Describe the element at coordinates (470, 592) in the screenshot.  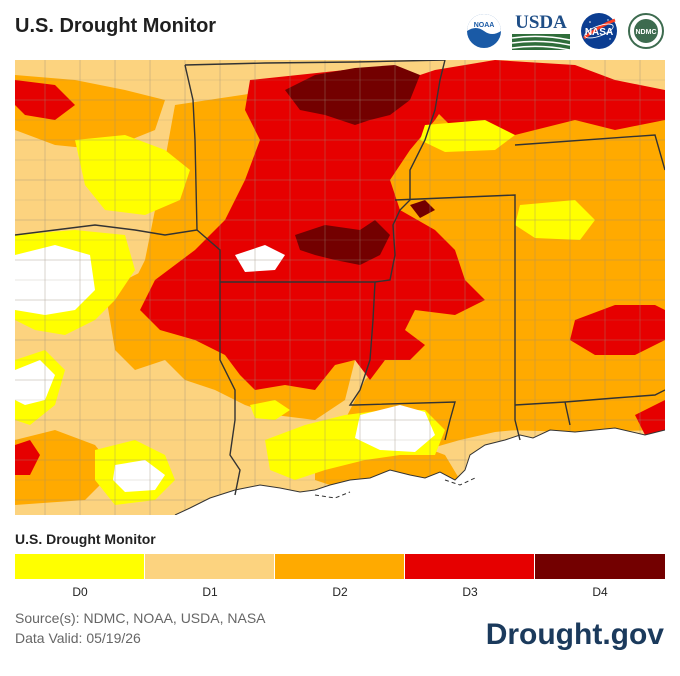
I see `legend-label-d3: D3` at that location.